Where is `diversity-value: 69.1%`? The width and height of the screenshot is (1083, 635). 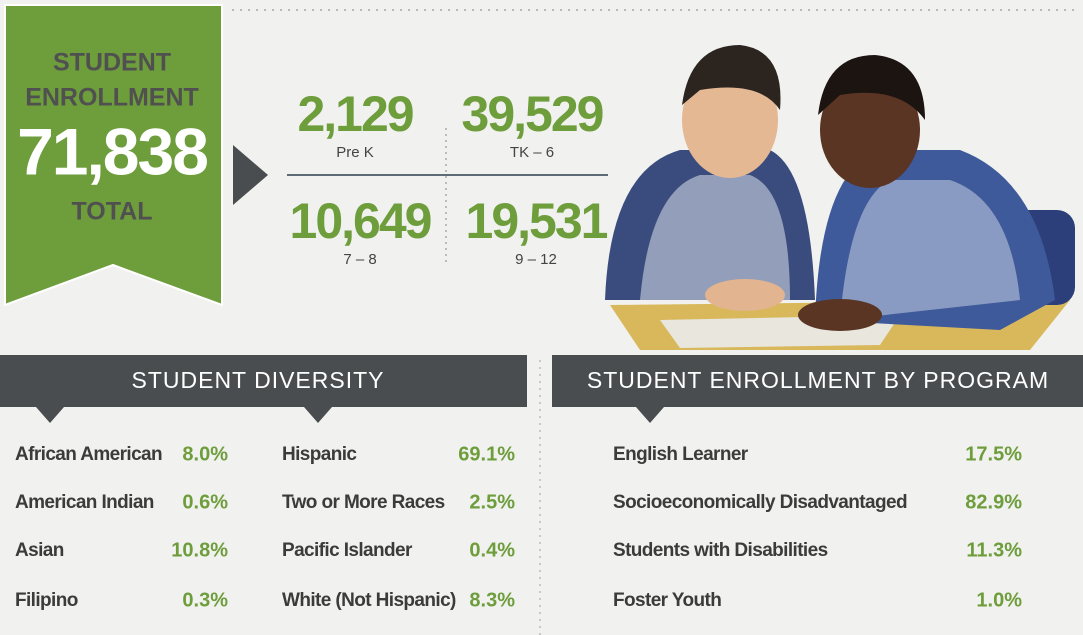 diversity-value: 69.1% is located at coordinates (486, 454).